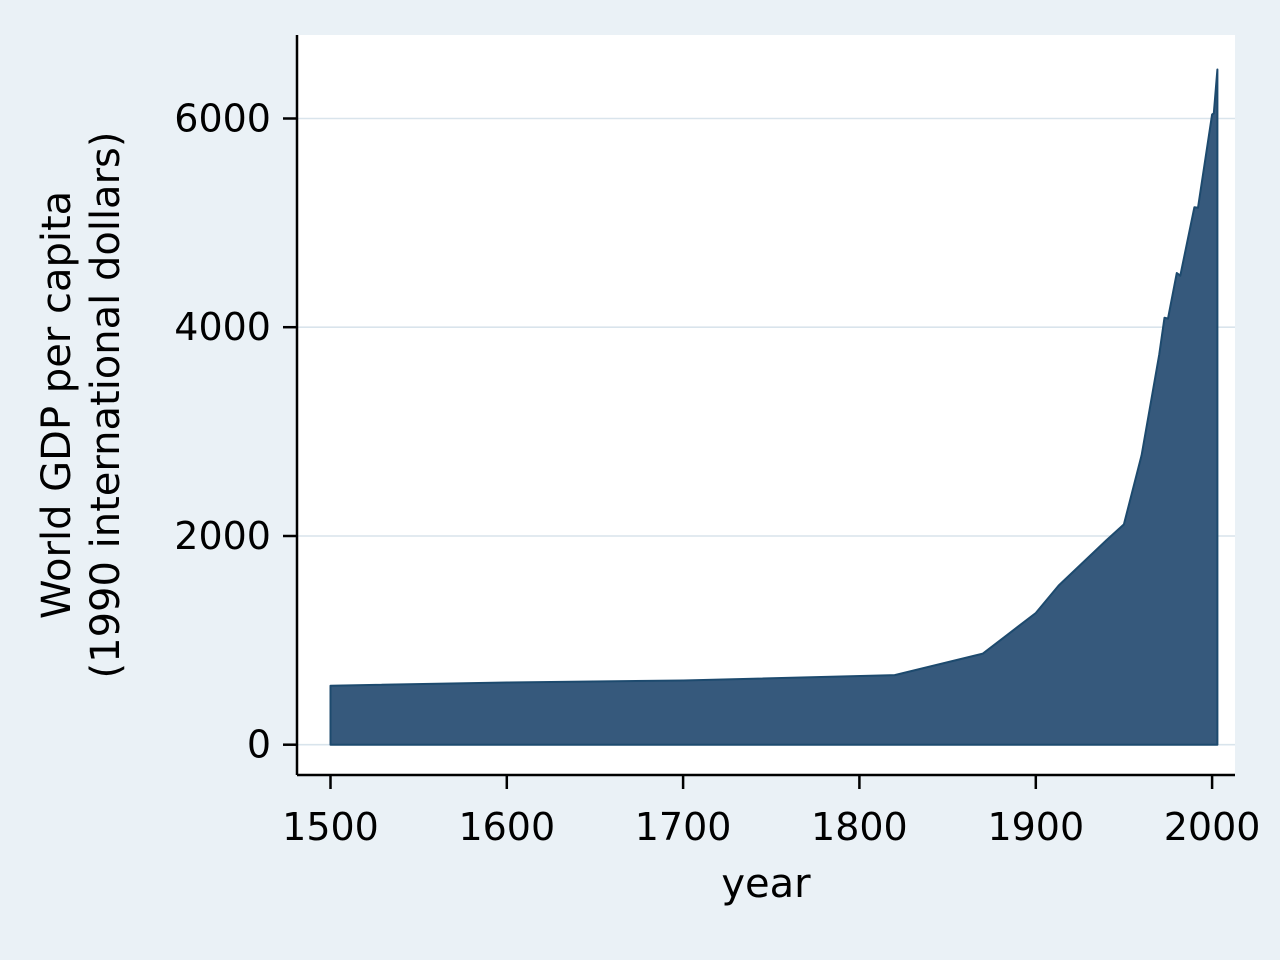 The image size is (1280, 960). I want to click on x-tick-label: 2000, so click(1212, 827).